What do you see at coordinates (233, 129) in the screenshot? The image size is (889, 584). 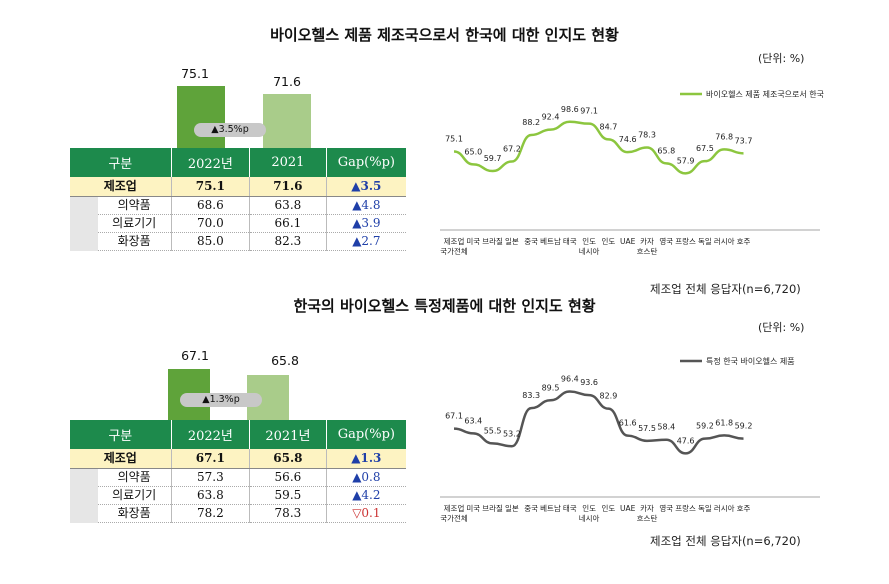 I see `top-gap-value: 3.5%p` at bounding box center [233, 129].